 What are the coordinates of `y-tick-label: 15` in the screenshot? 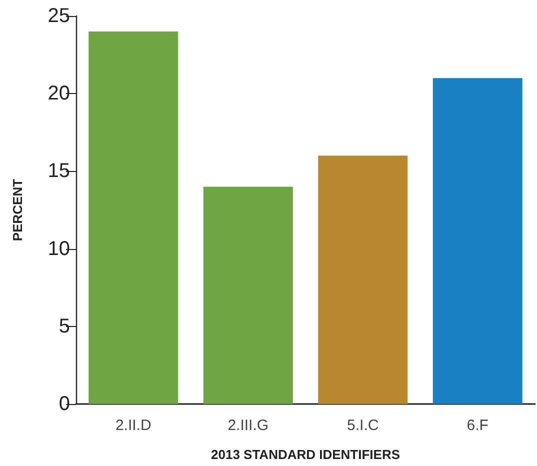 It's located at (59, 171).